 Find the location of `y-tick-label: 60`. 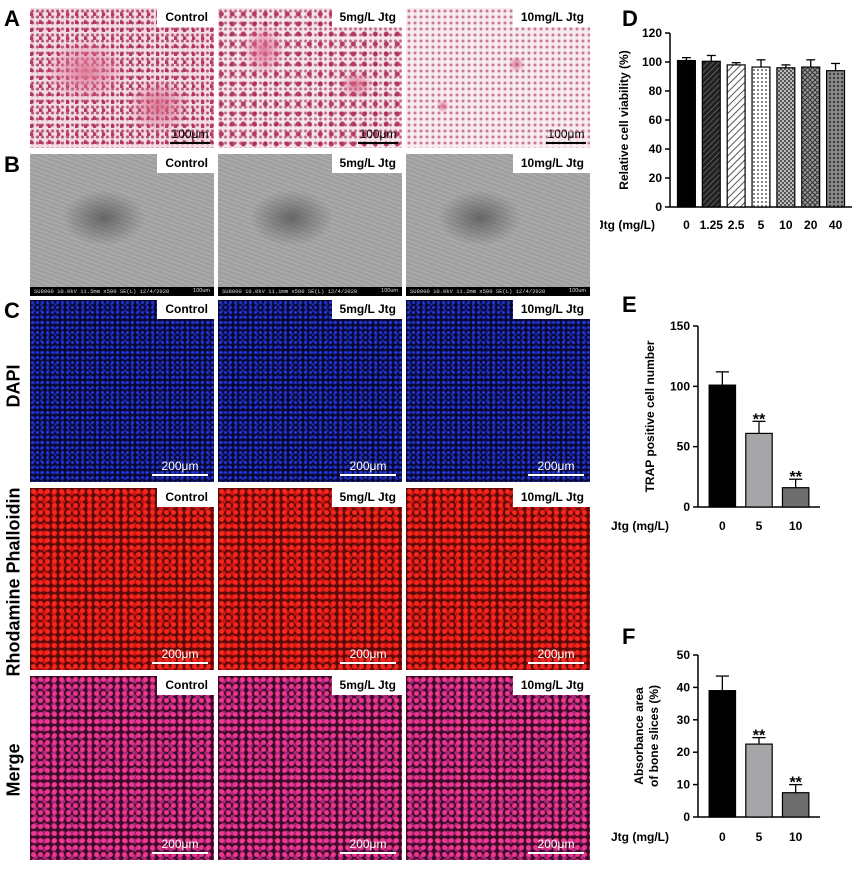

y-tick-label: 60 is located at coordinates (656, 120).